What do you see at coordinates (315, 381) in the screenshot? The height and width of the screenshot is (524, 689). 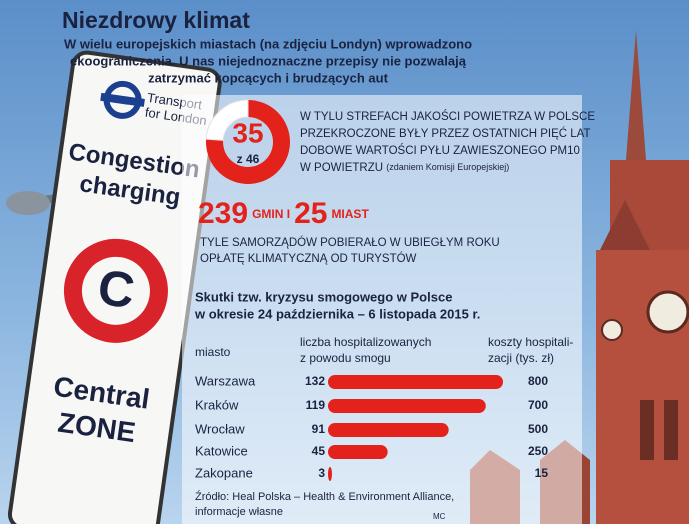 I see `value-label: 132` at bounding box center [315, 381].